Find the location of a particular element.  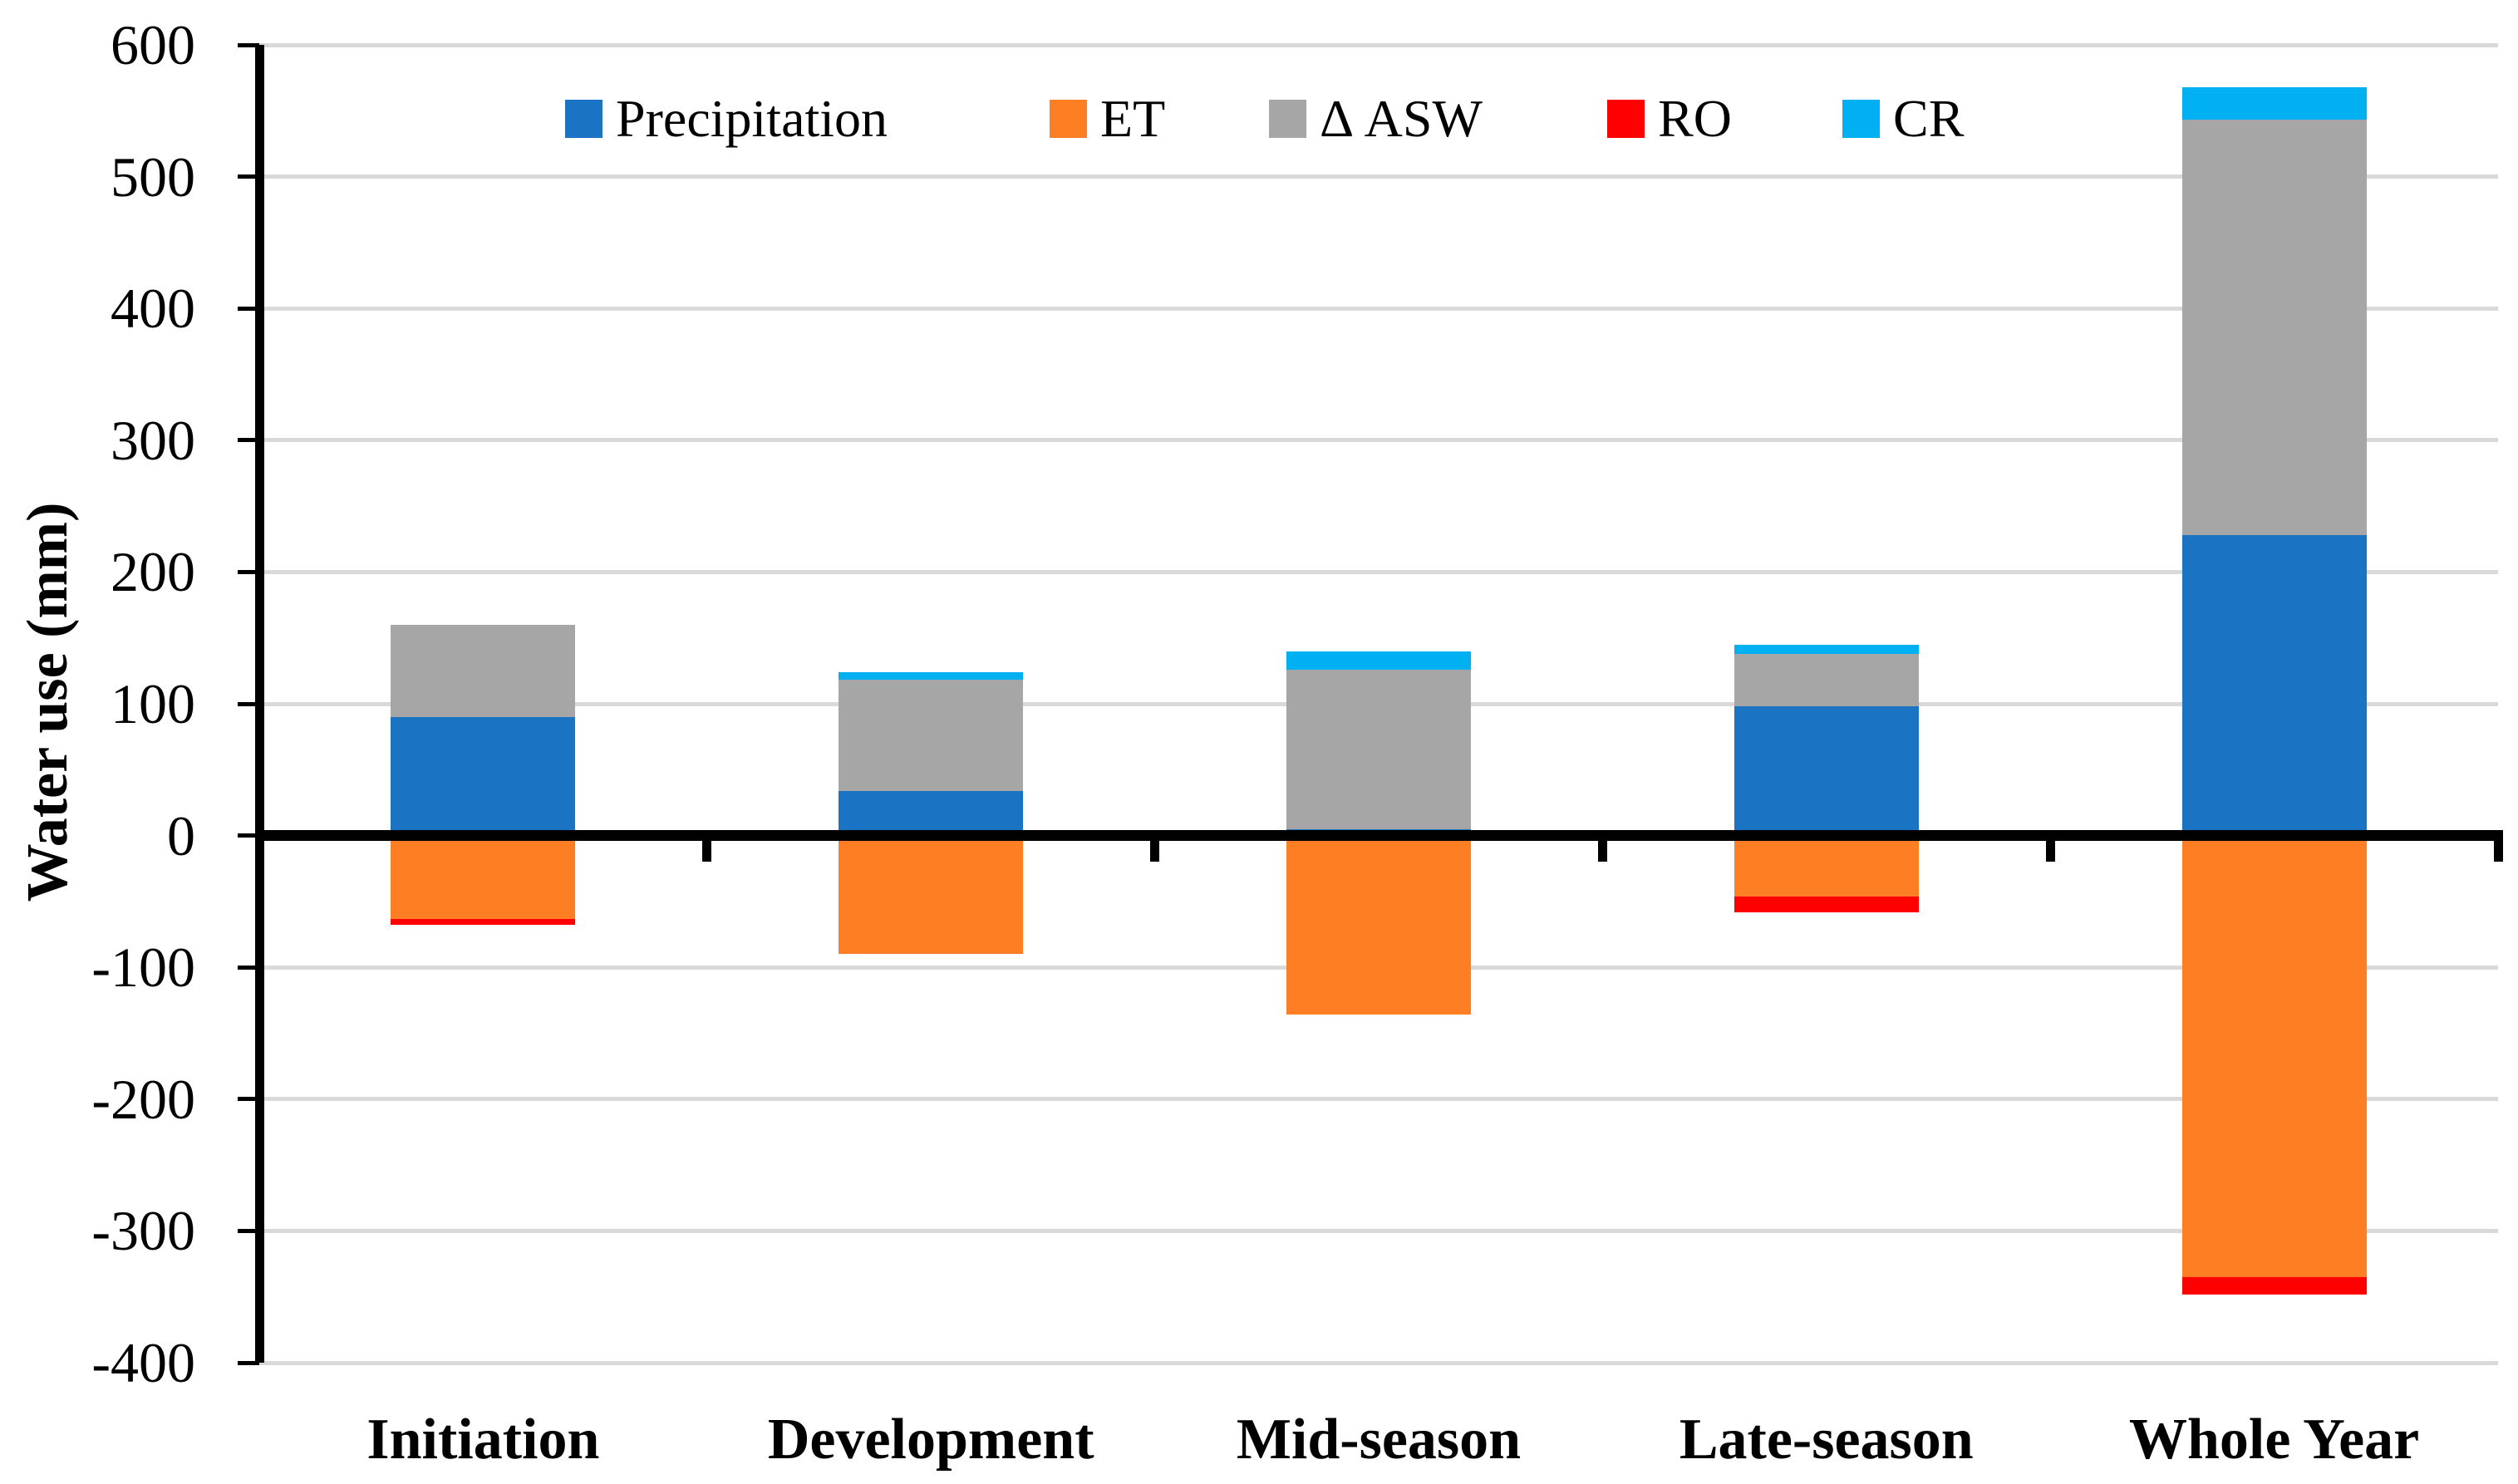

legend-swatch-ro-icon is located at coordinates (1626, 119).